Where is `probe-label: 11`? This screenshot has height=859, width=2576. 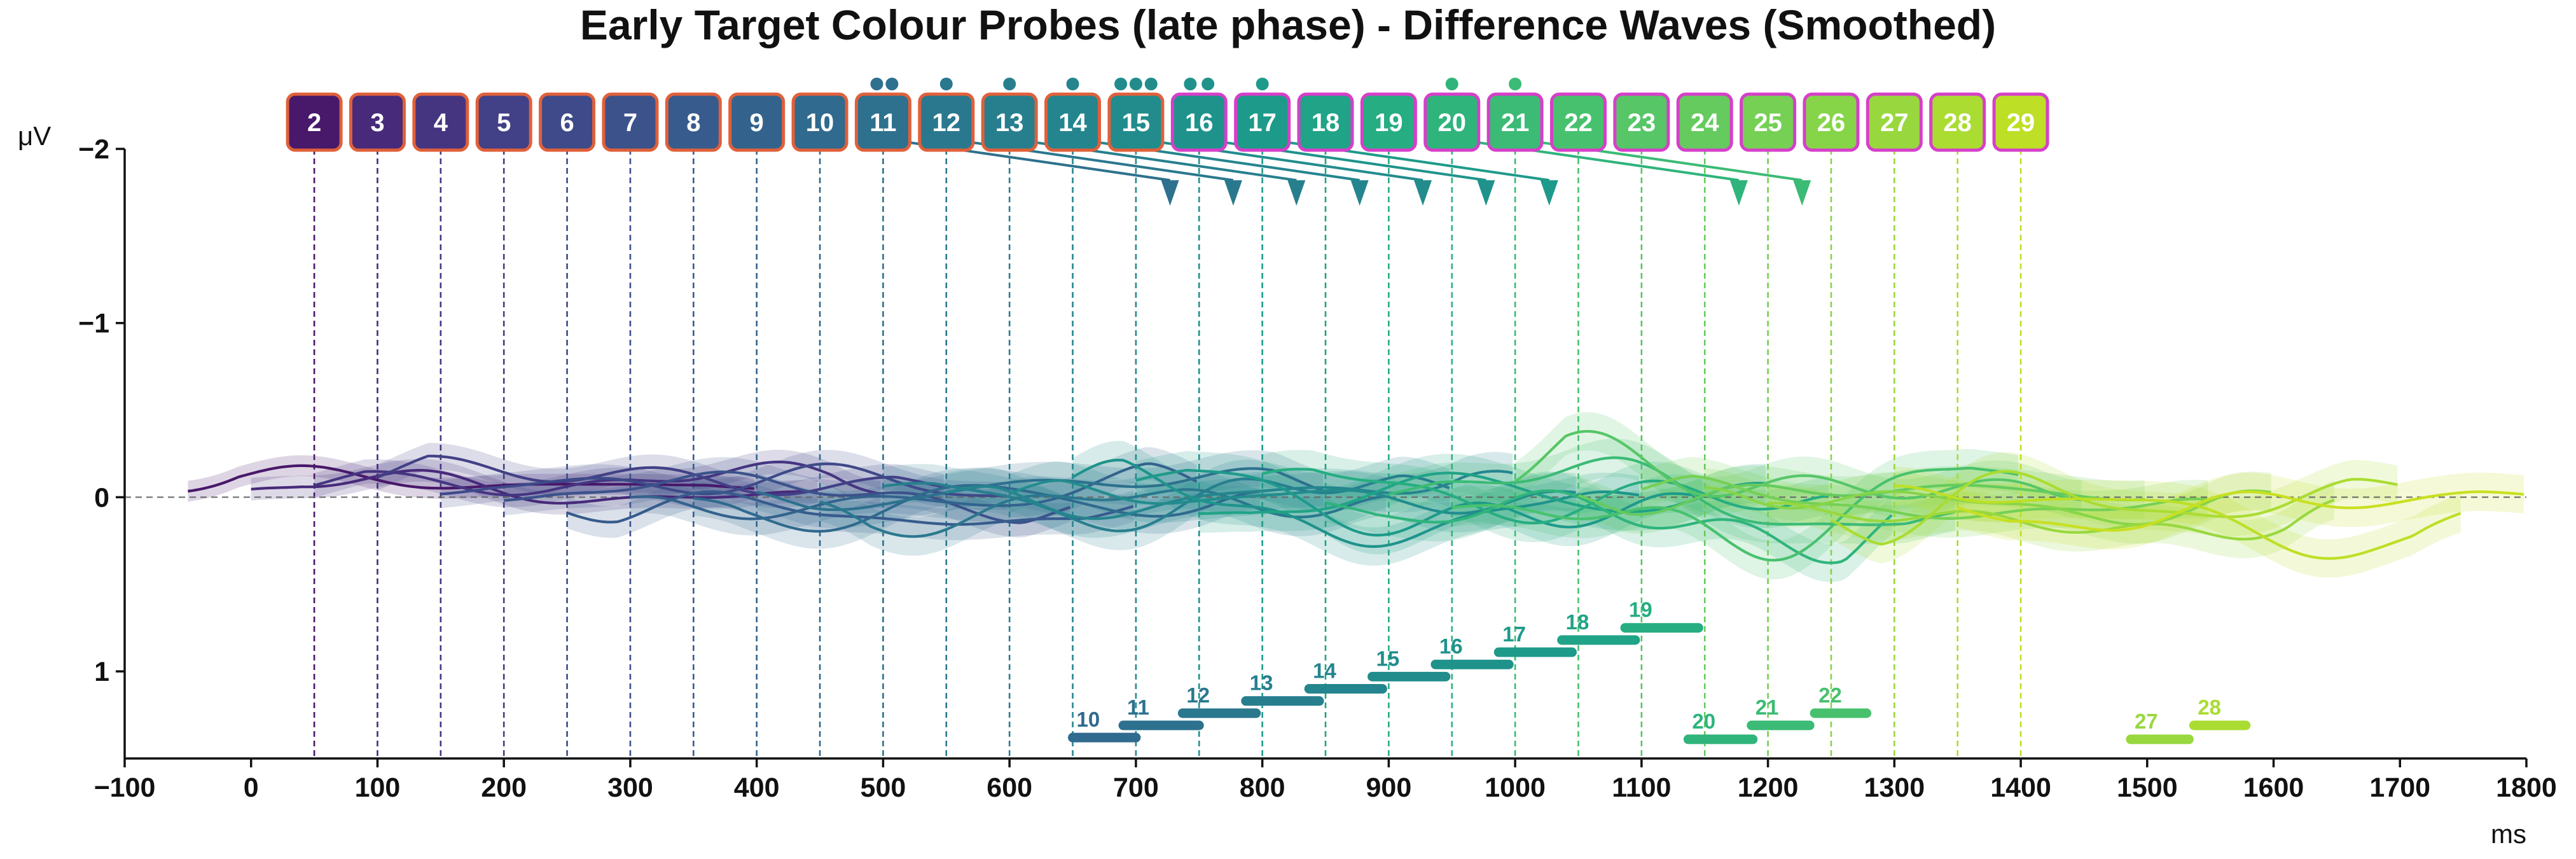
probe-label: 11 is located at coordinates (882, 123).